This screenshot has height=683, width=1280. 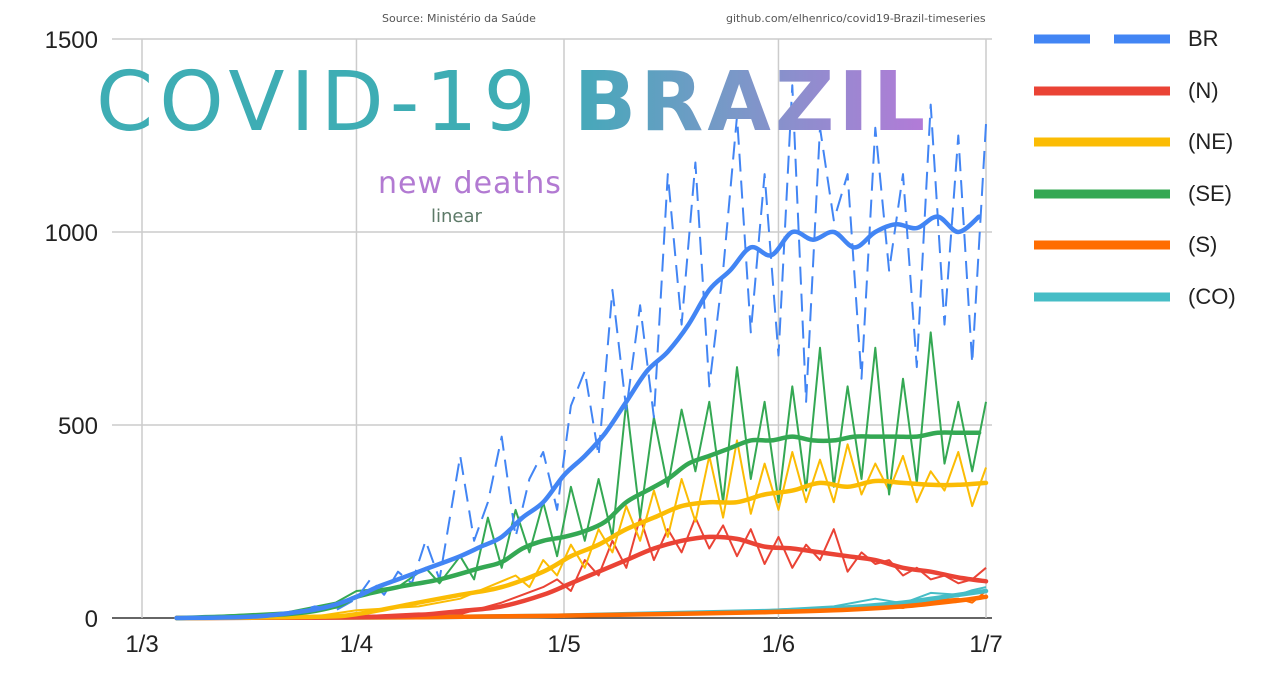 I want to click on x-axis-ticks: 1/3 1/4 1/5 1/6 1/7, so click(x=563, y=644).